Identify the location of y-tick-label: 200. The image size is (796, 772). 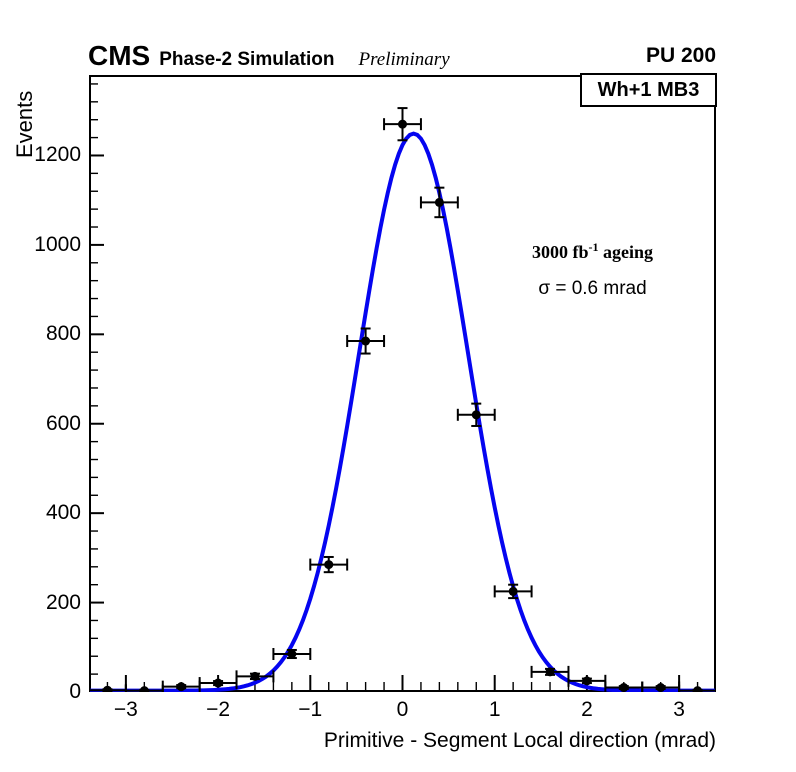
(63, 602).